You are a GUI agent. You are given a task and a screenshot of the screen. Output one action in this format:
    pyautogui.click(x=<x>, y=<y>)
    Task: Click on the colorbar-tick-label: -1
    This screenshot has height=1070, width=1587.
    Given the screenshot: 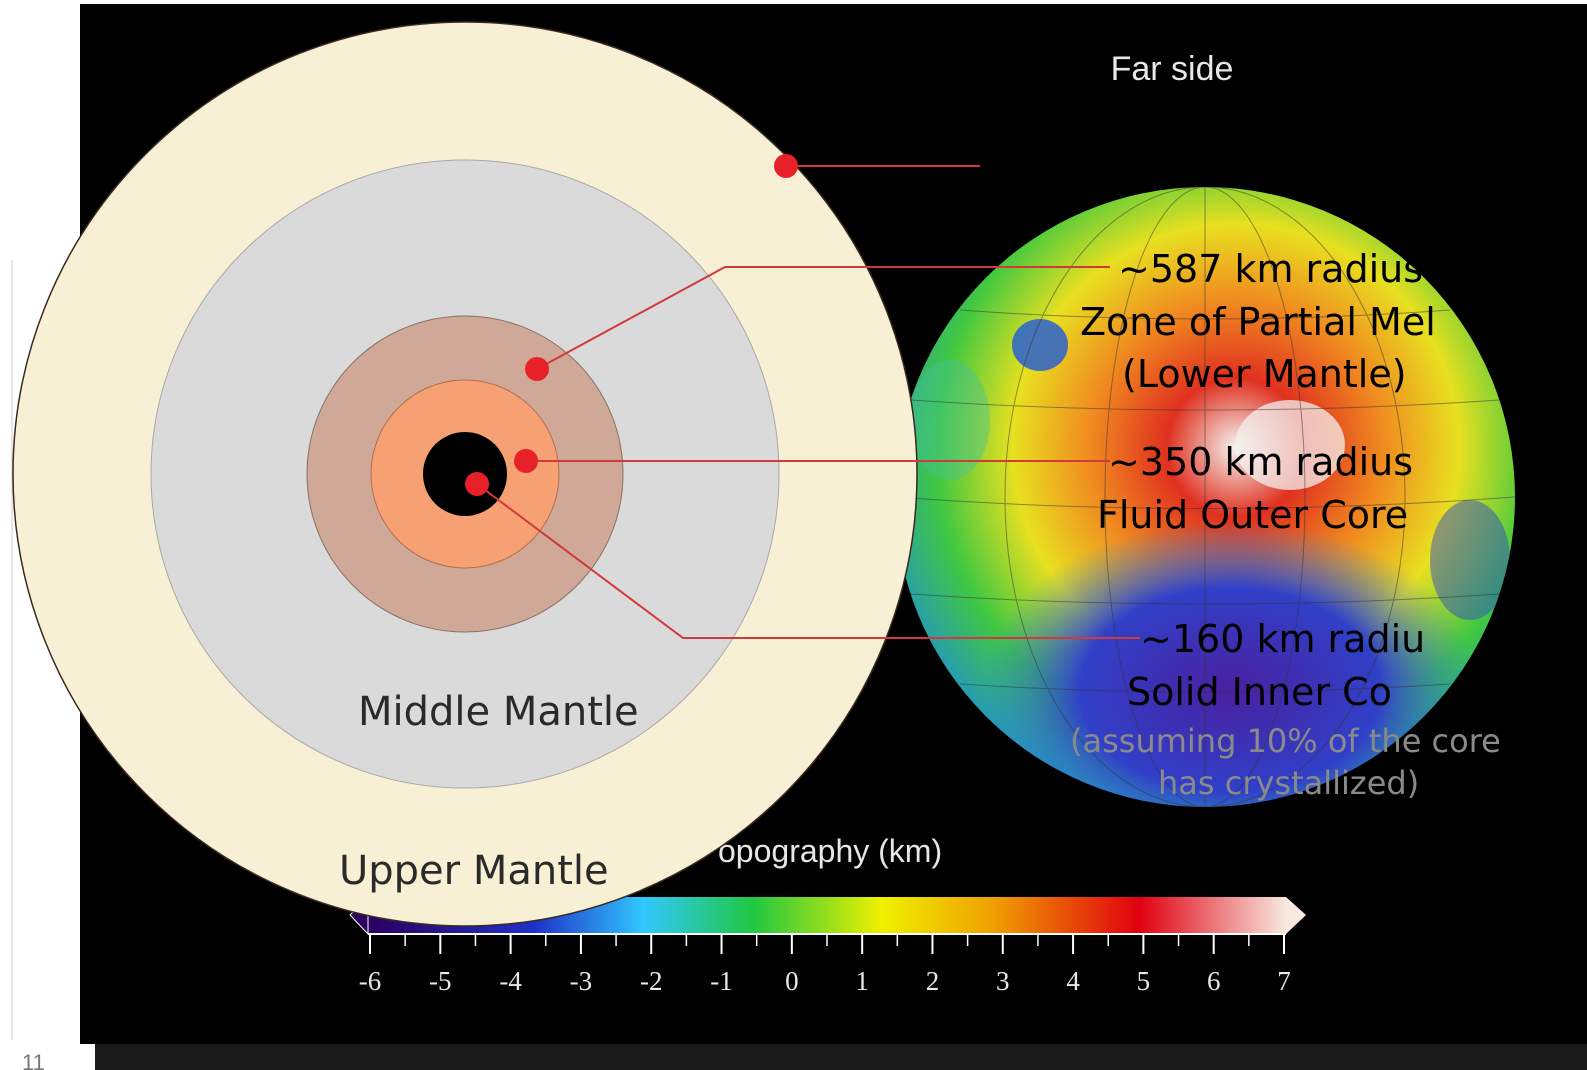 What is the action you would take?
    pyautogui.click(x=721, y=981)
    